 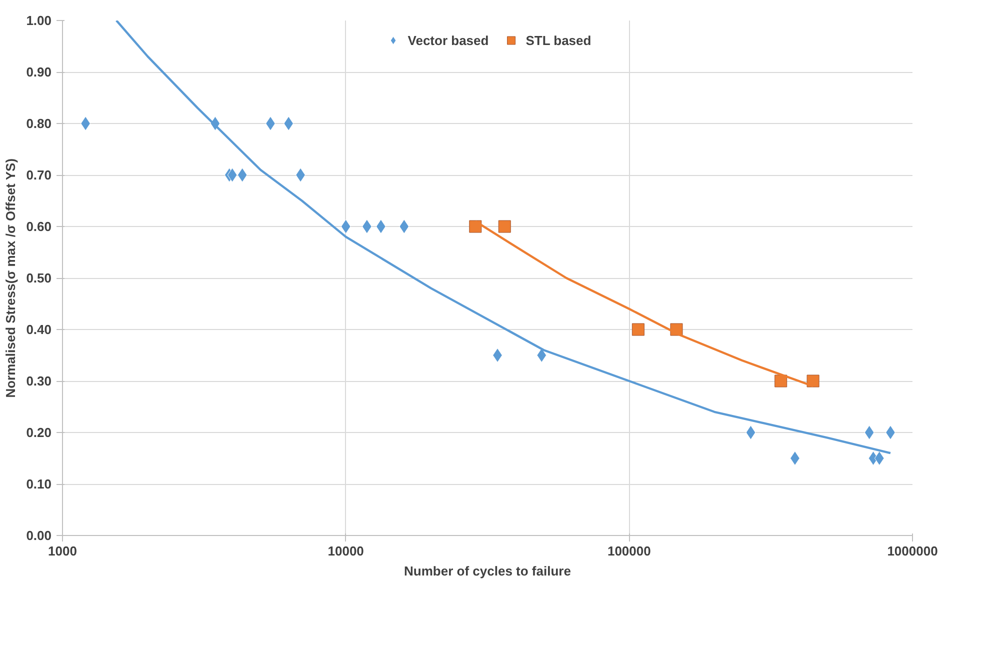 What do you see at coordinates (39, 432) in the screenshot?
I see `y-tick-label: 0.20` at bounding box center [39, 432].